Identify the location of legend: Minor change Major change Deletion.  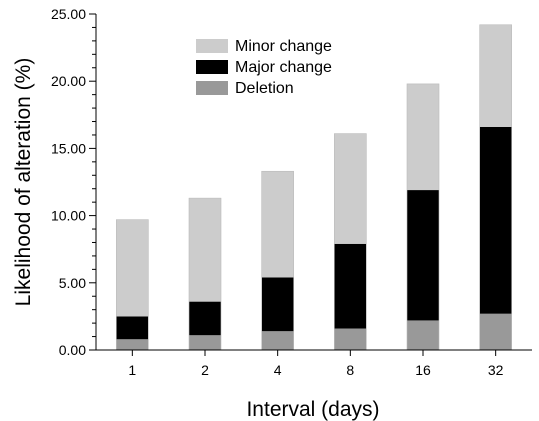
(264, 67).